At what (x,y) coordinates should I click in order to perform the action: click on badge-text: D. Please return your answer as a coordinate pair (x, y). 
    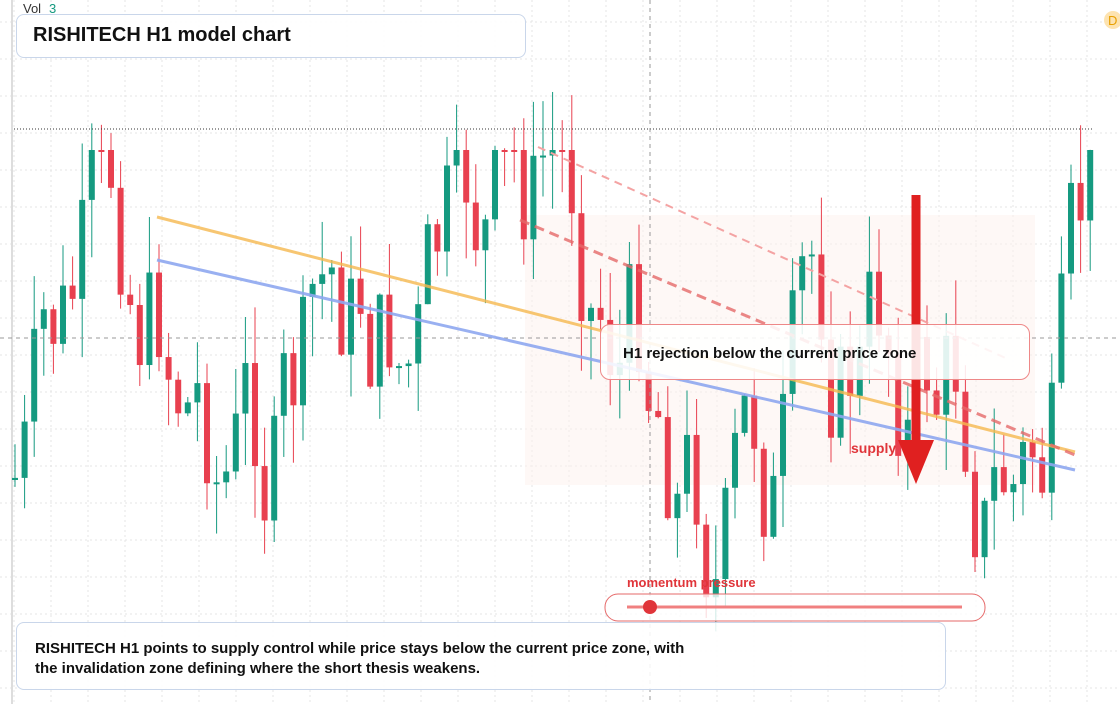
    Looking at the image, I should click on (1112, 20).